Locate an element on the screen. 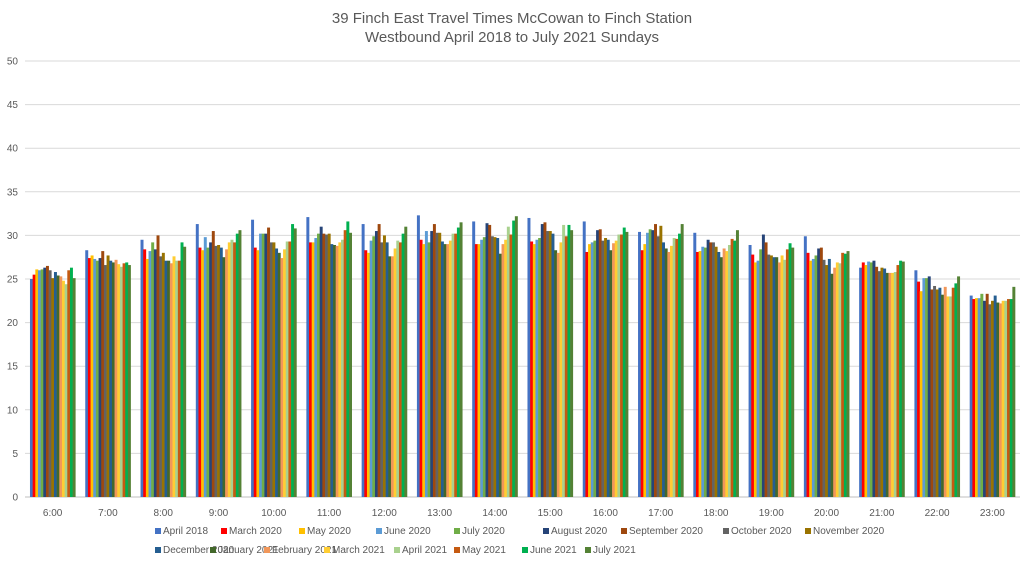 The image size is (1024, 564). x-tick-label: 11:00 is located at coordinates (329, 513).